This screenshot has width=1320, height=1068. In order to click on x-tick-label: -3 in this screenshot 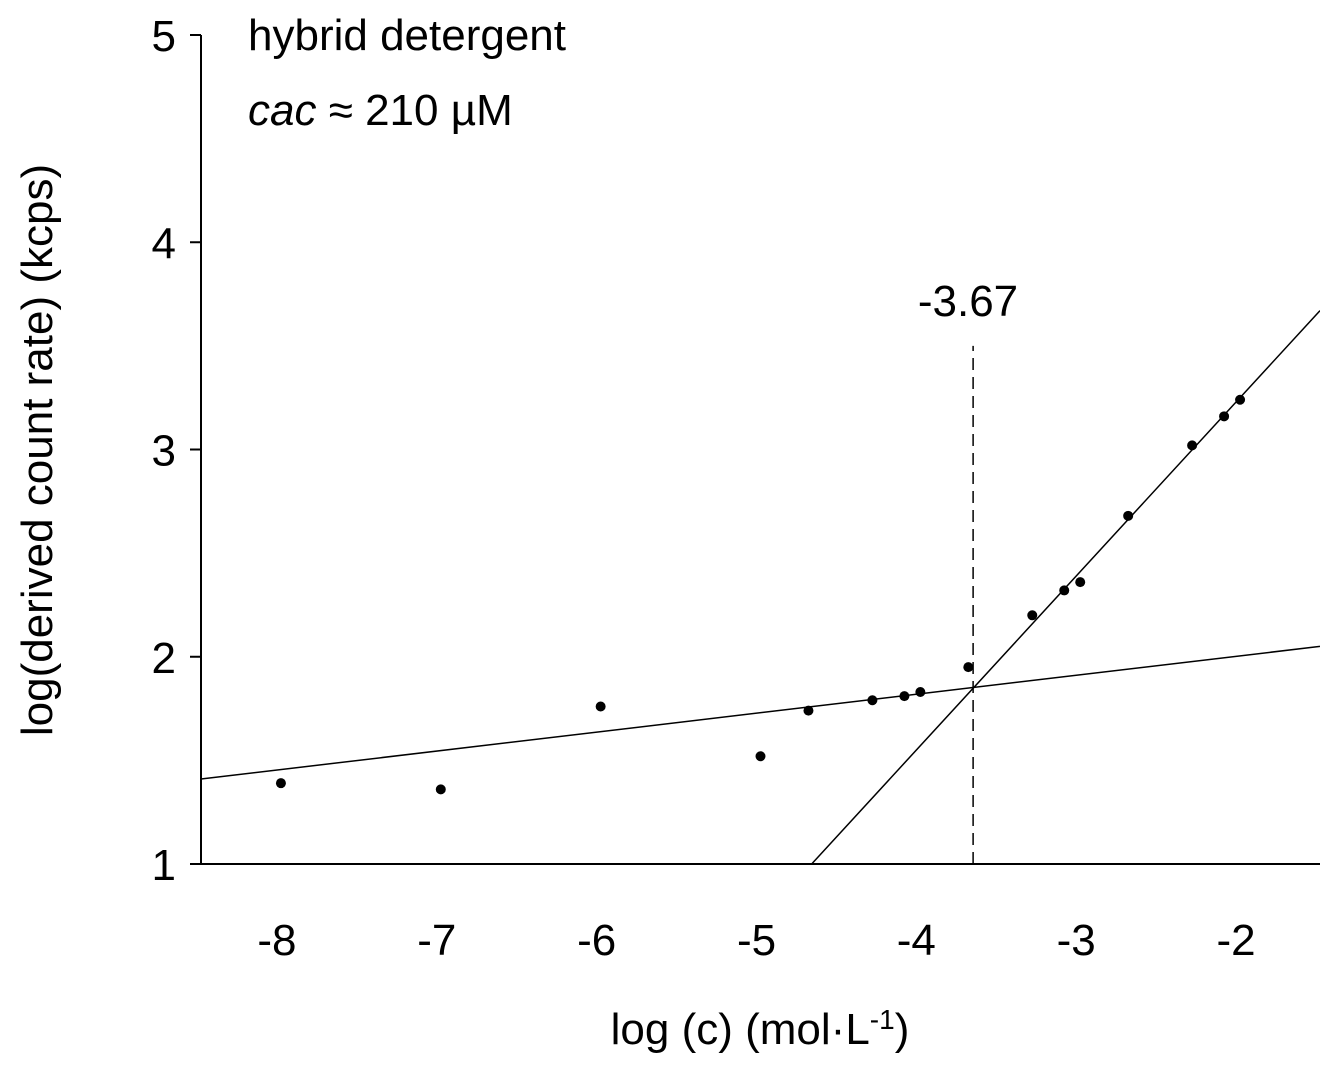, I will do `click(1076, 940)`.